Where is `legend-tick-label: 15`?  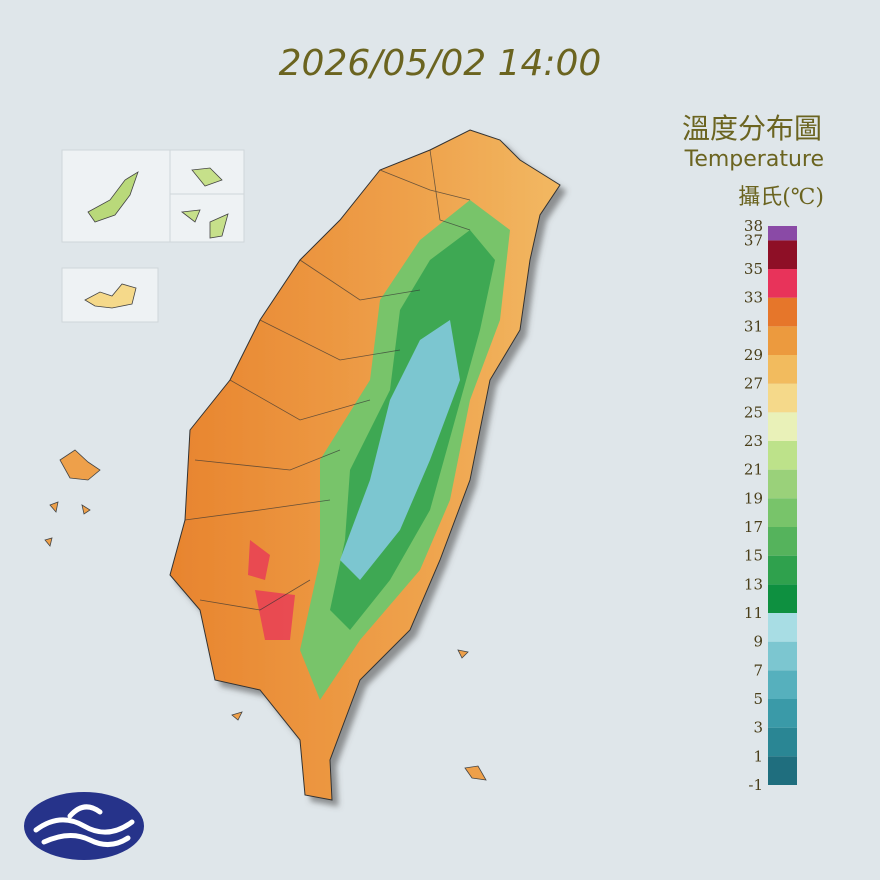 legend-tick-label: 15 is located at coordinates (753, 556).